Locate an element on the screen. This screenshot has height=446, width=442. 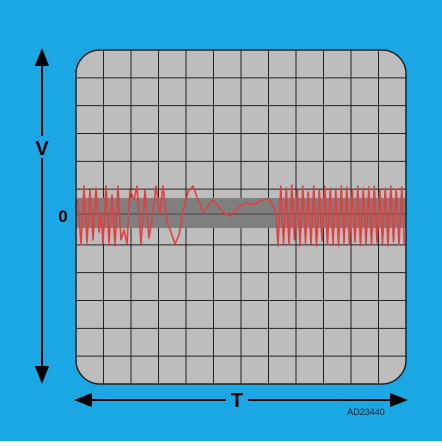
v-label-bg is located at coordinates (42, 147).